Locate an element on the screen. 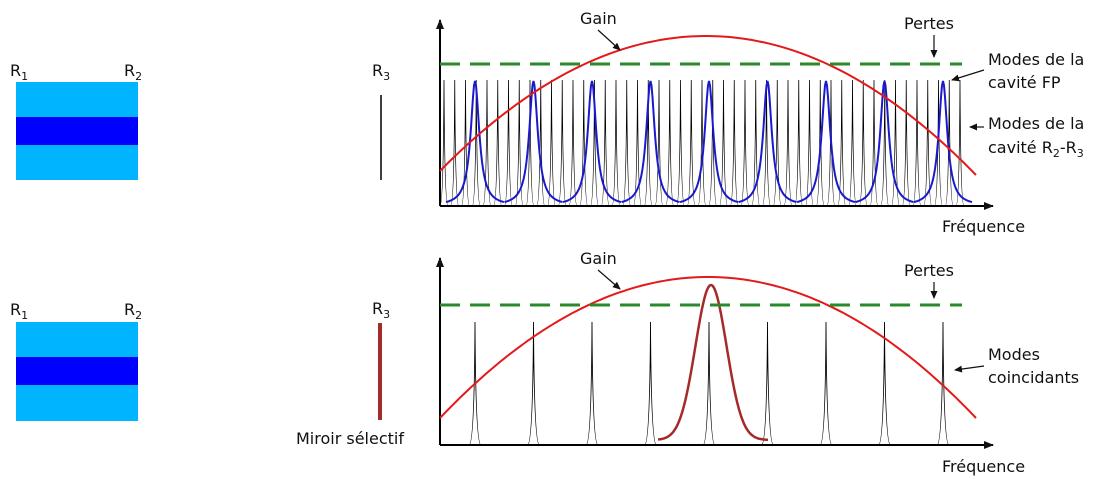 The width and height of the screenshot is (1104, 479). bottom-mirror-r1-label: R1 is located at coordinates (19, 311).